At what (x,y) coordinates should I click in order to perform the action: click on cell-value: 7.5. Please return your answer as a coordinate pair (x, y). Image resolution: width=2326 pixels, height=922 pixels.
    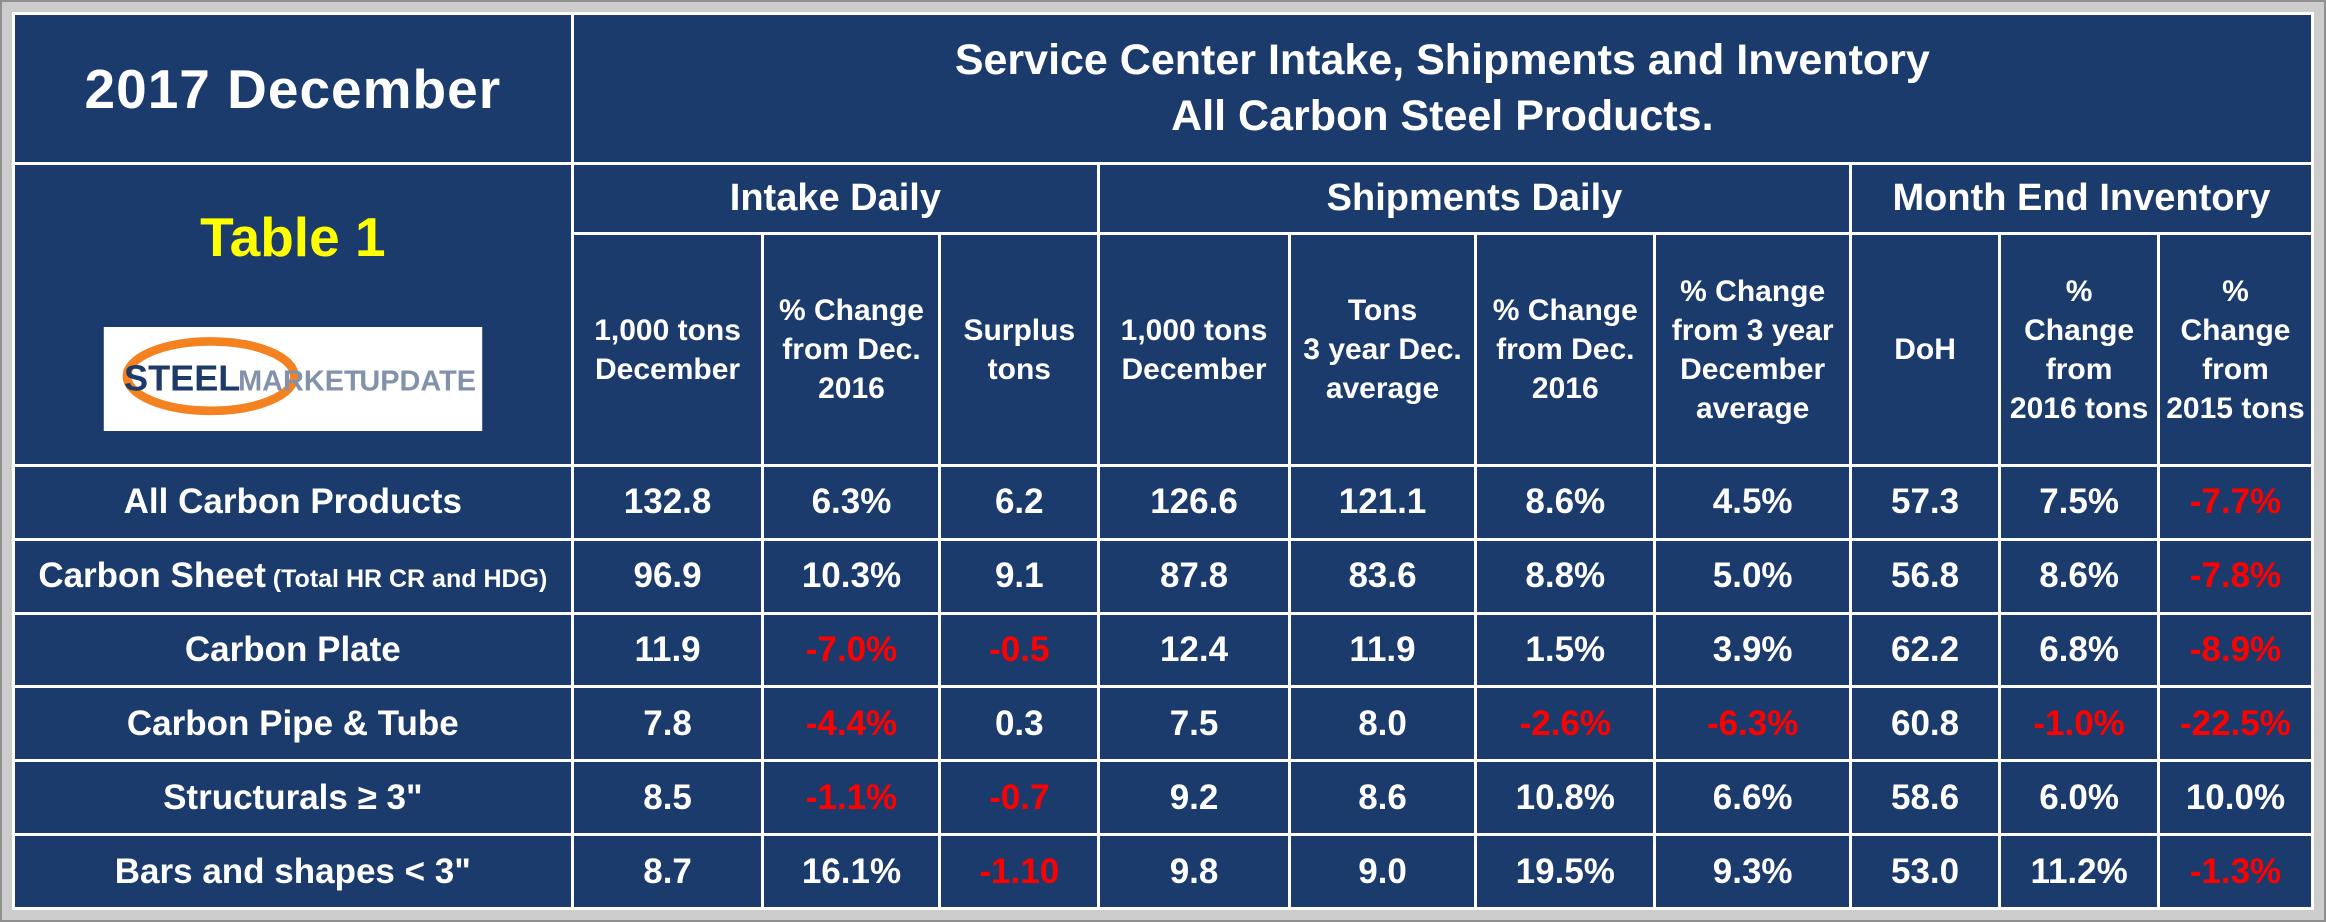
    Looking at the image, I should click on (1194, 724).